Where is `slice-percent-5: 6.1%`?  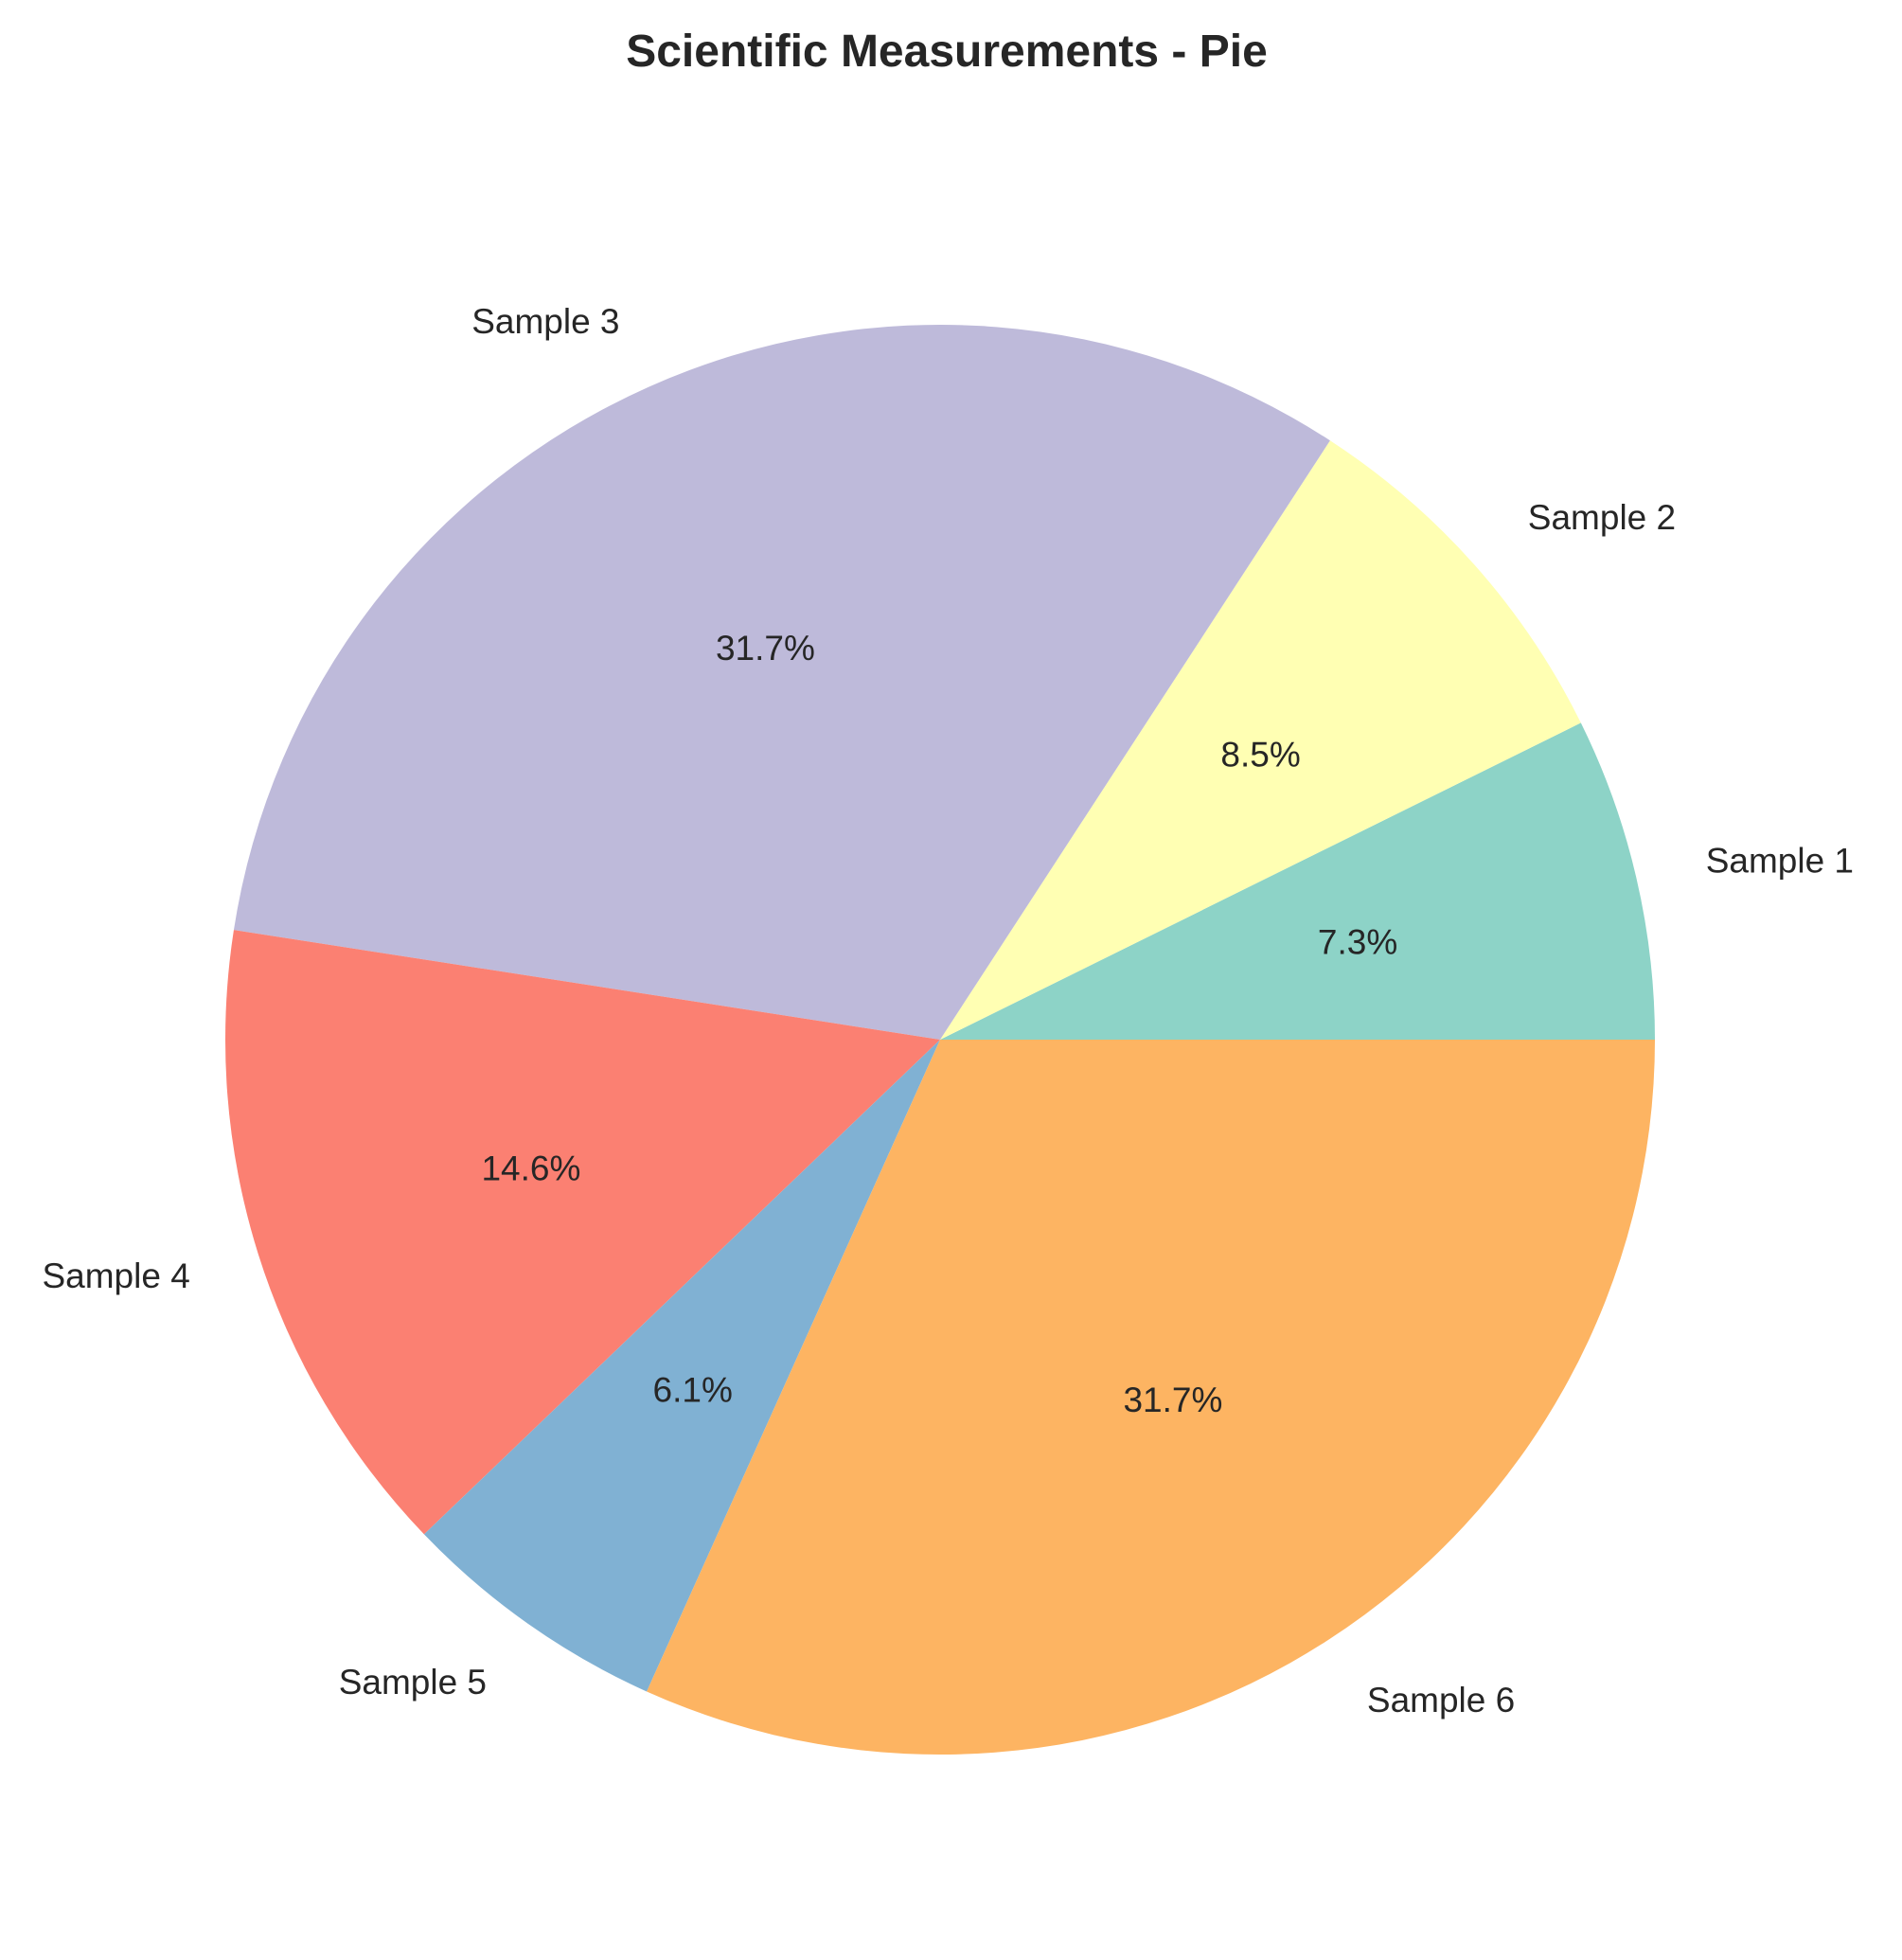
slice-percent-5: 6.1% is located at coordinates (693, 1390).